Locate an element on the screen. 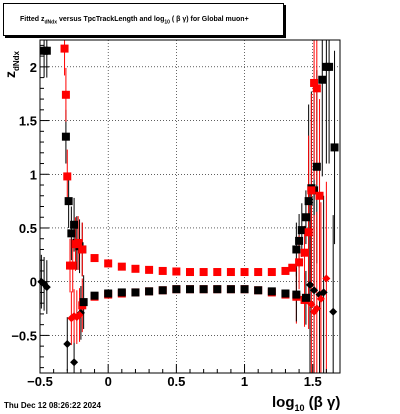 This screenshot has height=414, width=400. x-tick-label: 1.5 is located at coordinates (313, 381).